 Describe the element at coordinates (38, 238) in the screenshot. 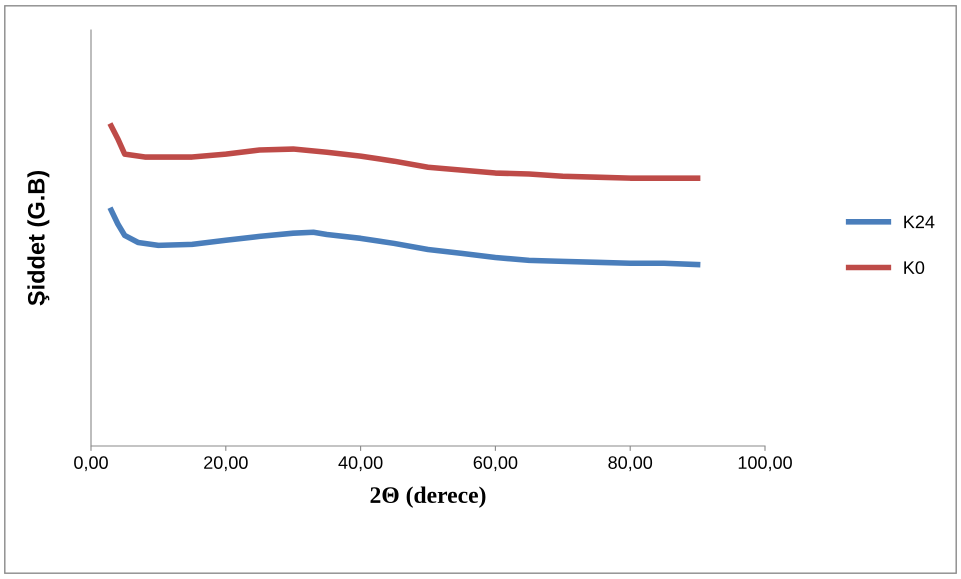

I see `y-axis-title: Şiddet (G.B)` at that location.